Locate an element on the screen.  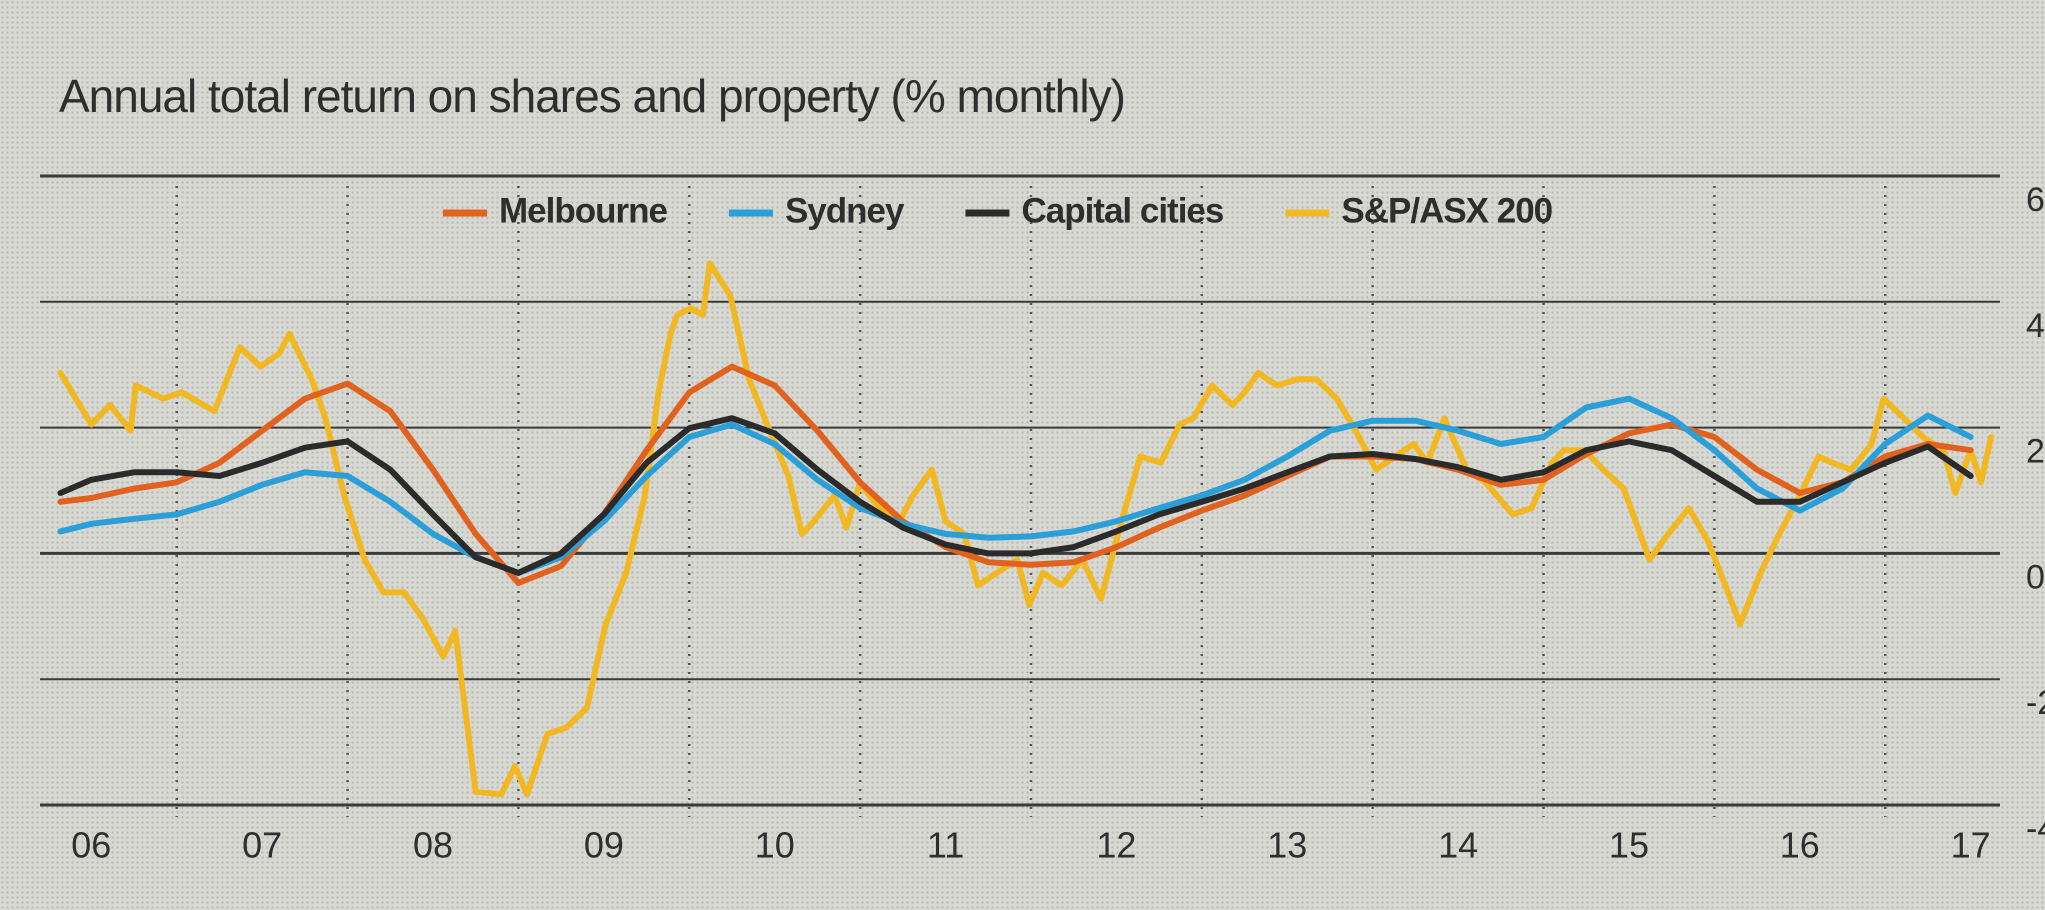
x-tick-label: 14 is located at coordinates (1458, 845).